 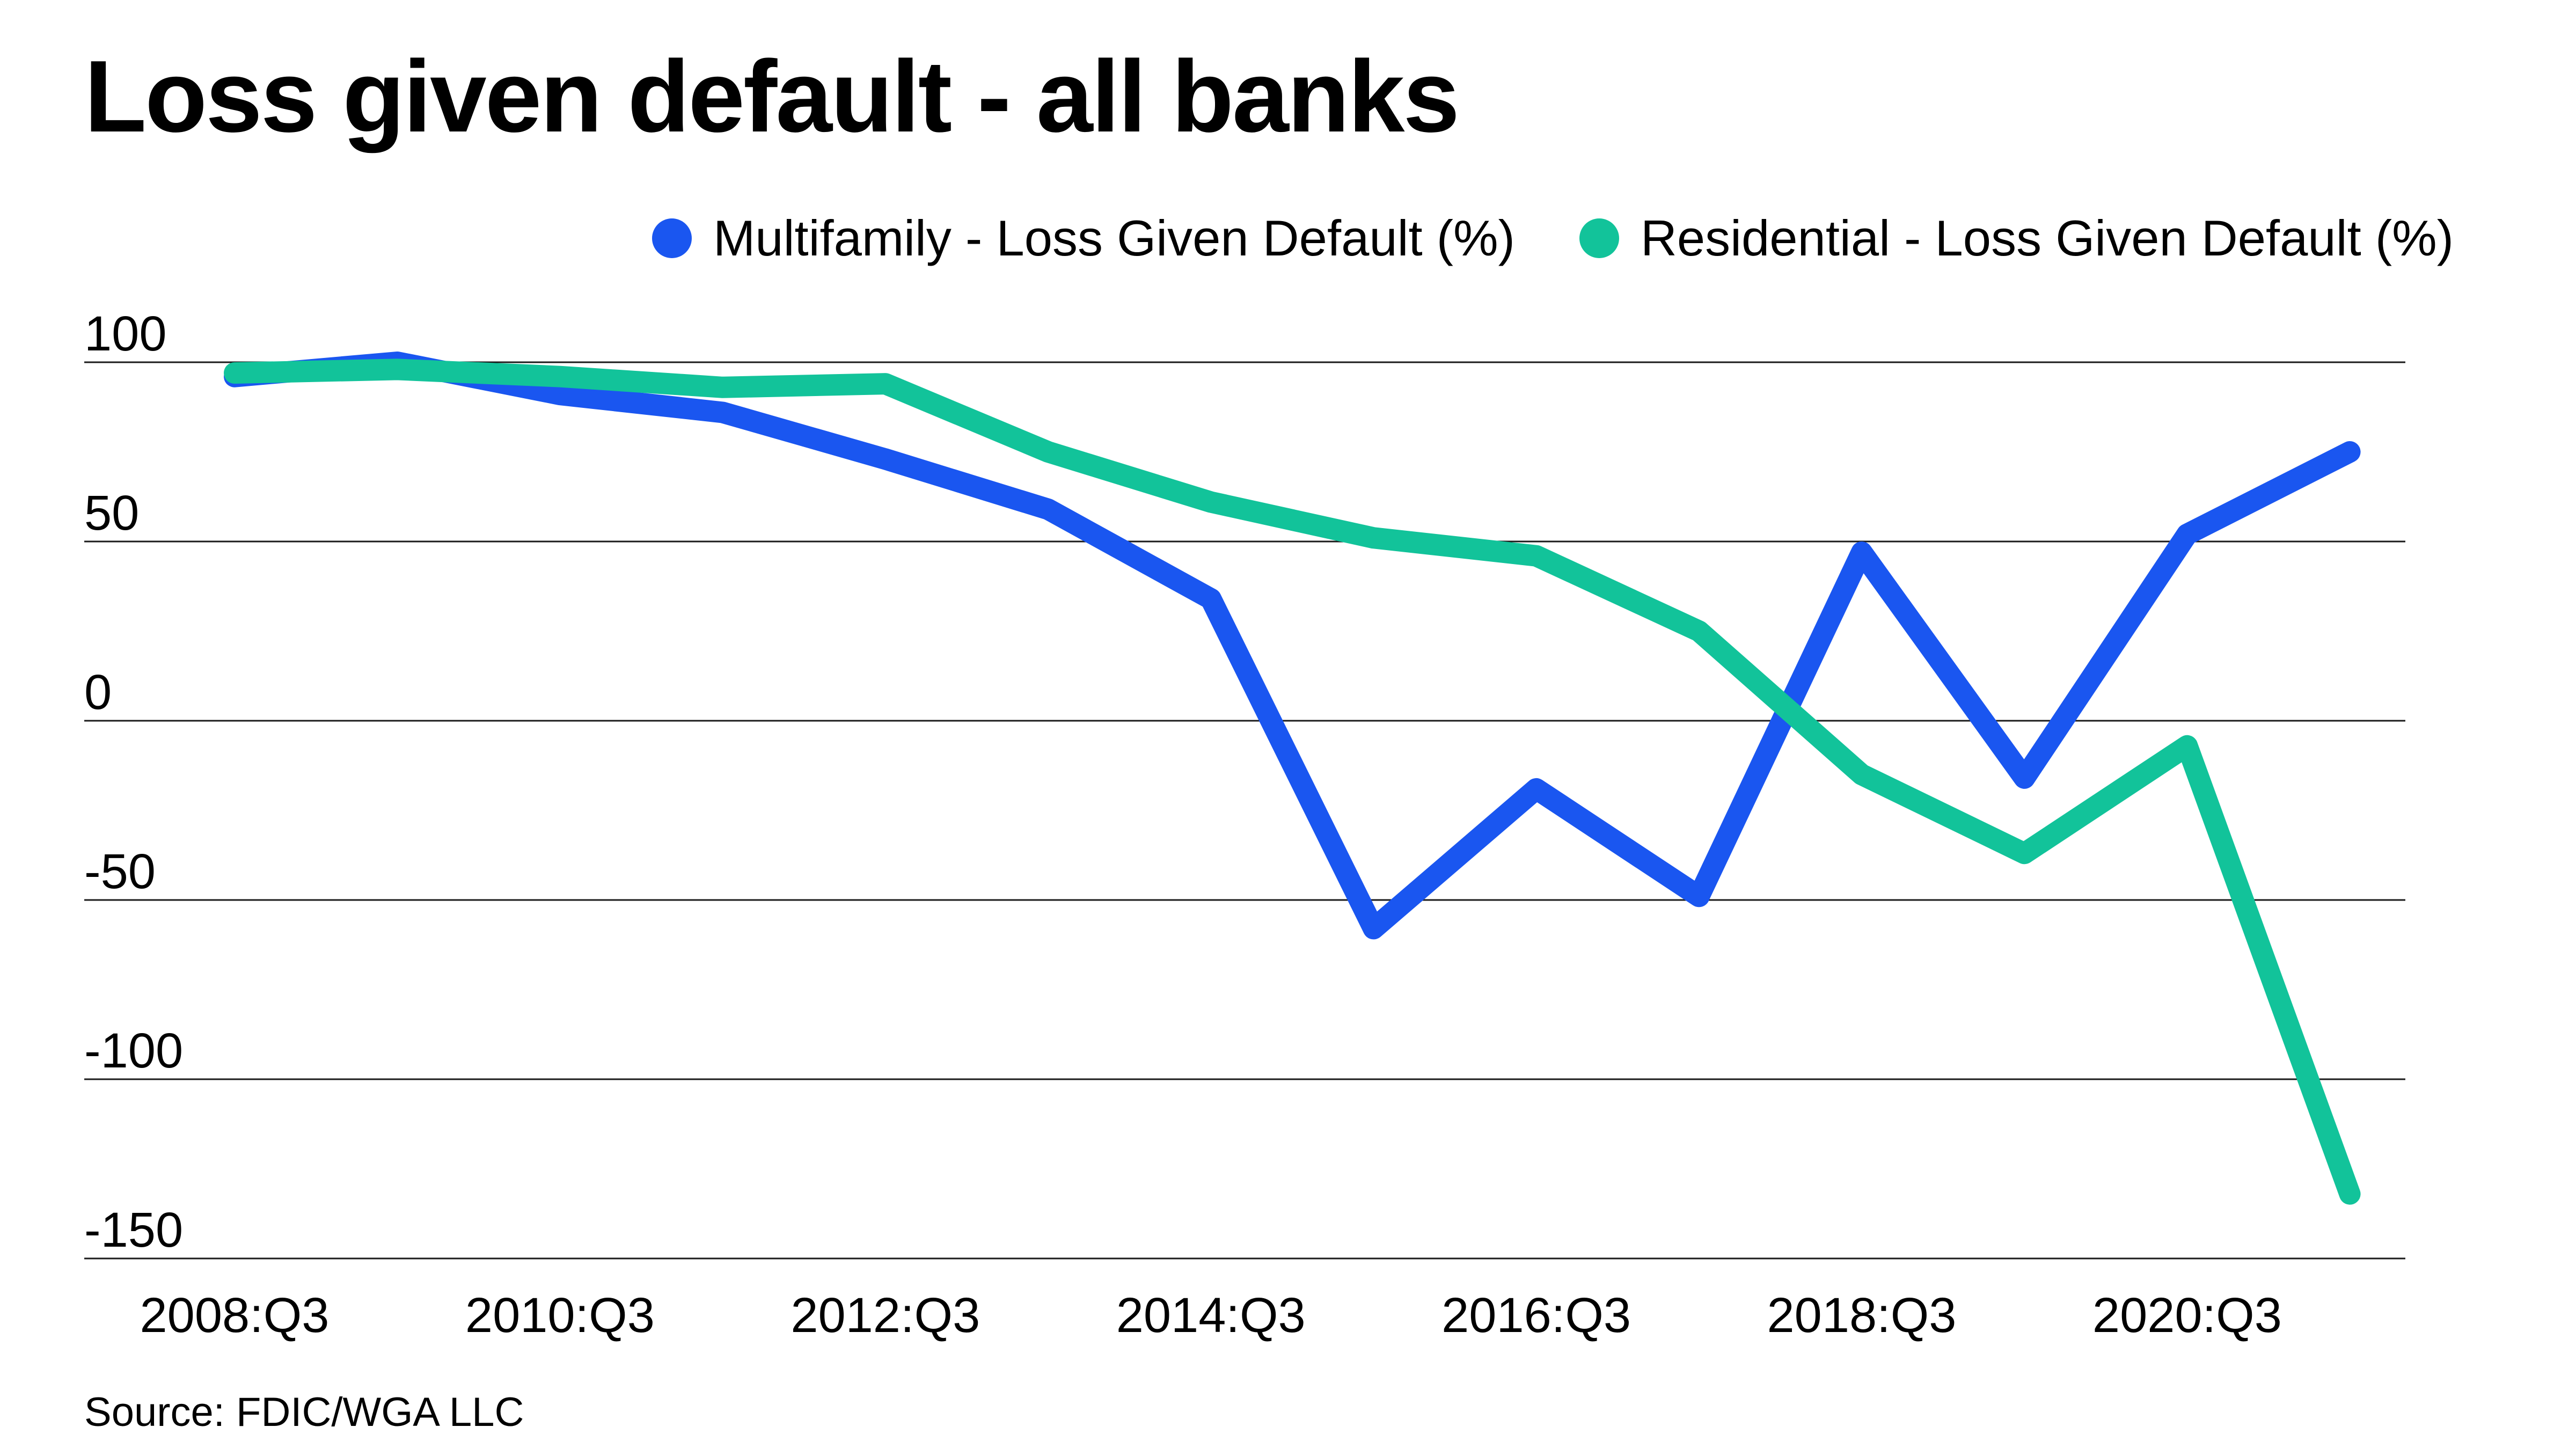 I want to click on legend-item: Residential - Loss Given Default (%), so click(x=2016, y=238).